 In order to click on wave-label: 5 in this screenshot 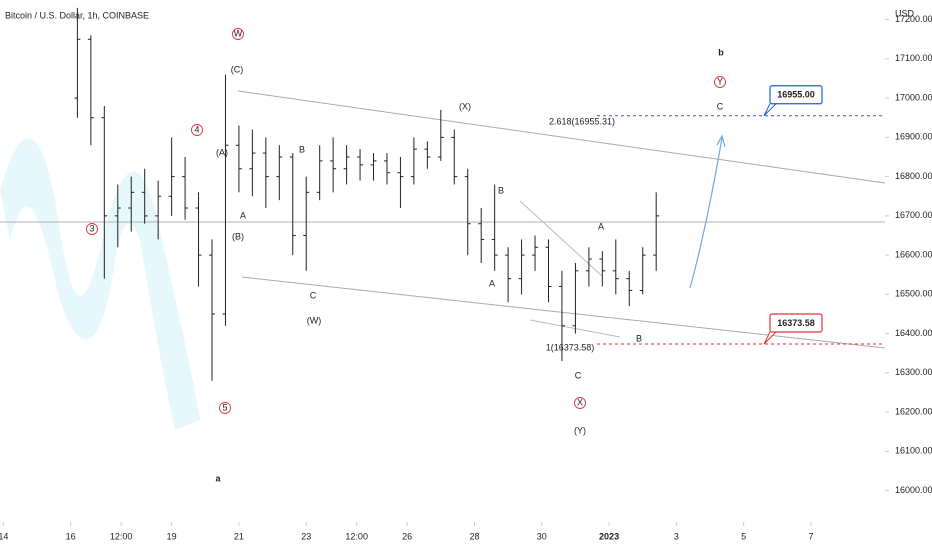, I will do `click(224, 407)`.